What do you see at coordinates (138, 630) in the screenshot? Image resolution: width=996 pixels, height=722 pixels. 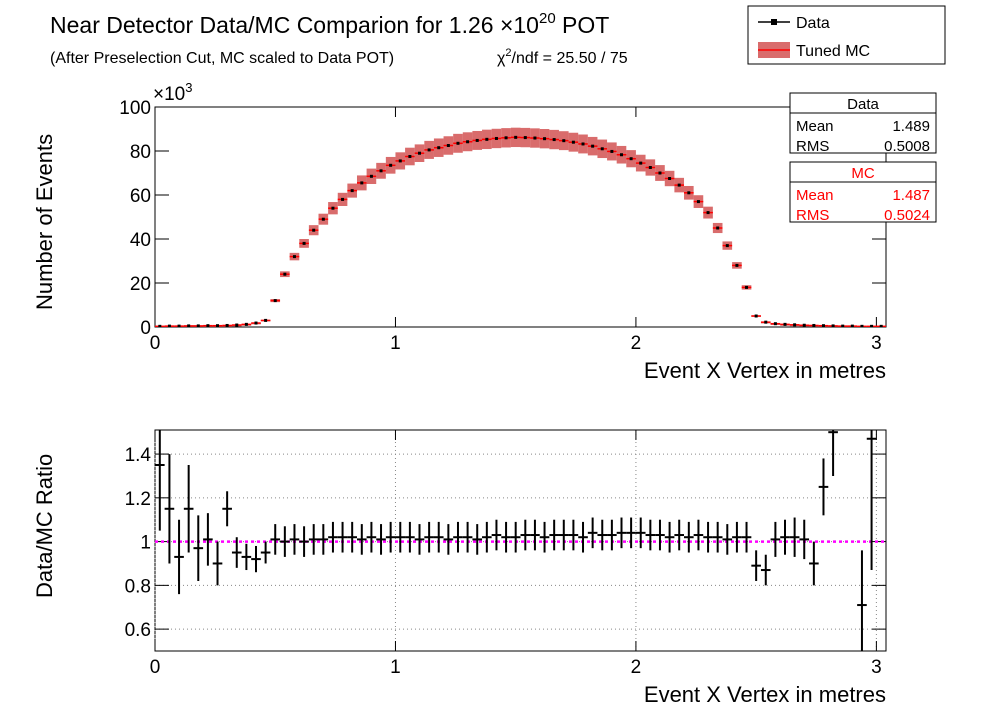 I see `y-tick-label: 0.6` at bounding box center [138, 630].